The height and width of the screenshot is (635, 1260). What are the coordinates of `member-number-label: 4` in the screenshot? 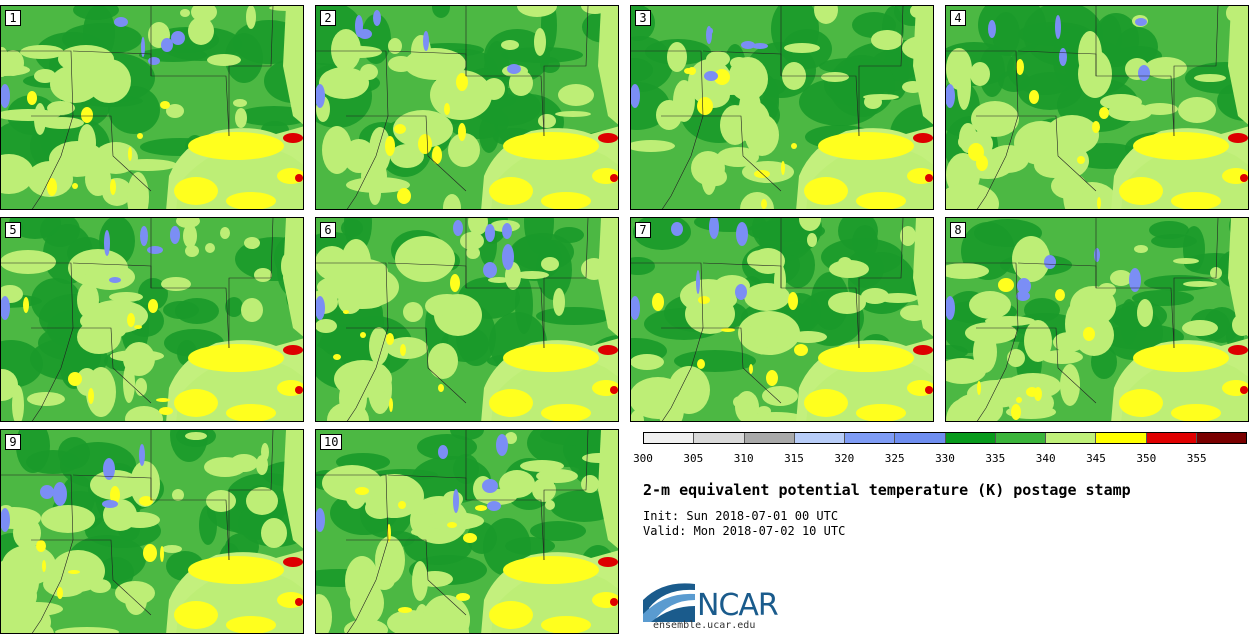 It's located at (958, 18).